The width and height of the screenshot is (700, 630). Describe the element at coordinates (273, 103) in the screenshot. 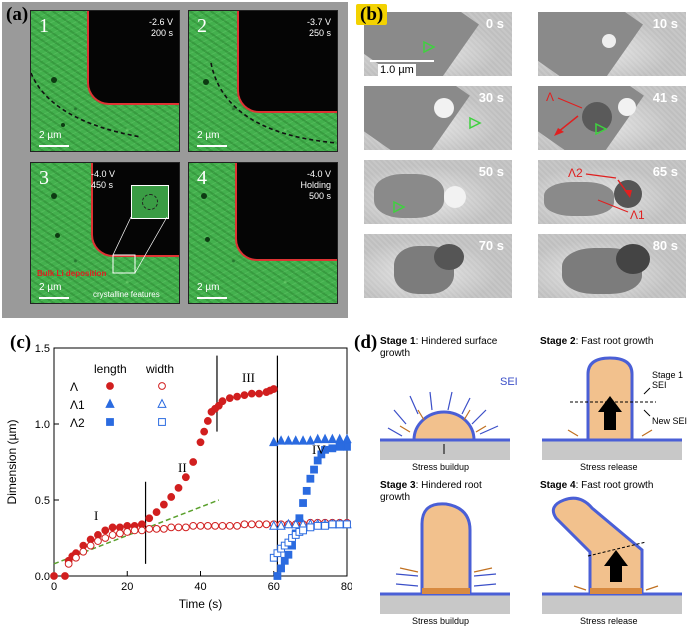

I see `growth-boundary-curve` at that location.